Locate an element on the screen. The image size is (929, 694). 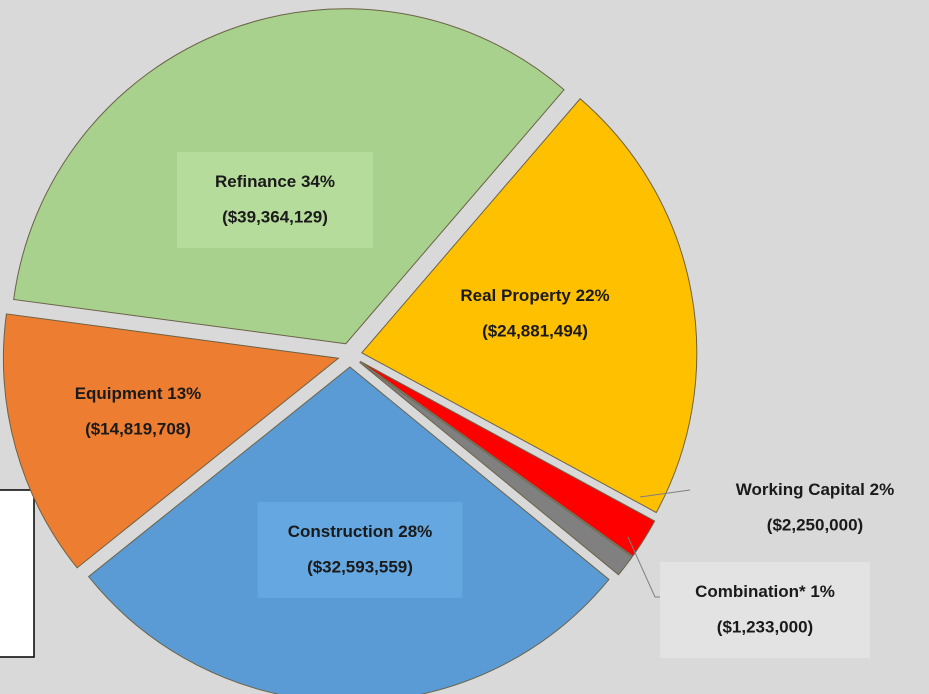
percent-label: 2% is located at coordinates (882, 489).